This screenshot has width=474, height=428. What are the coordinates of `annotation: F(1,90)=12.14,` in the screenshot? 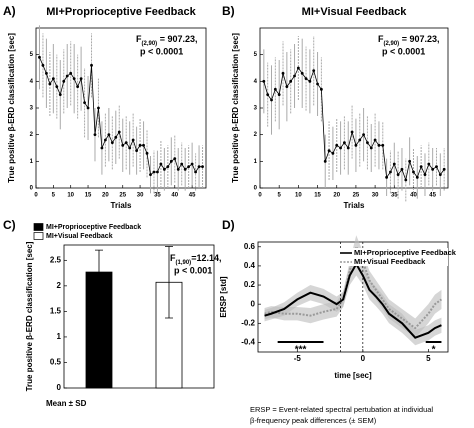 It's located at (195, 259).